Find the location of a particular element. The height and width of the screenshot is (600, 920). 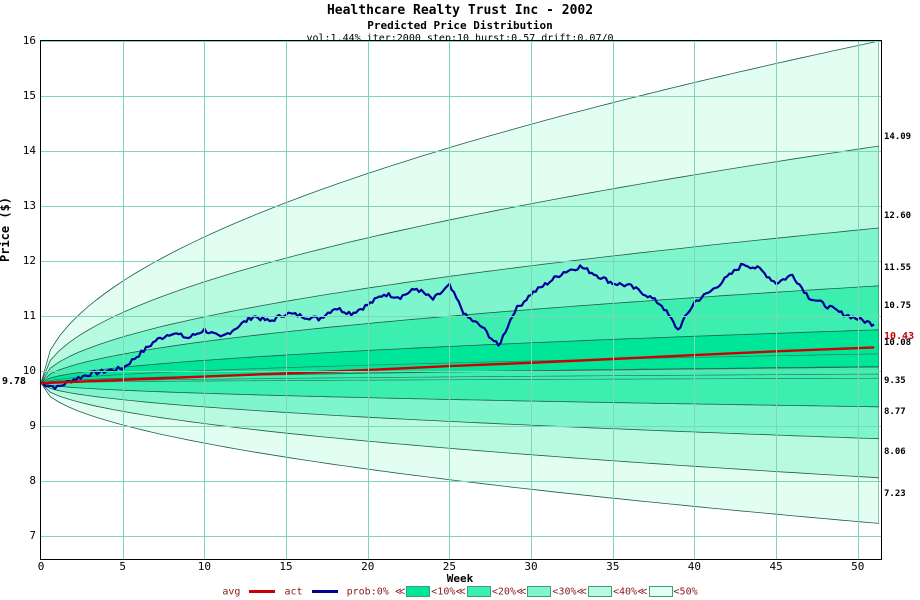

y-tick-label: 11 is located at coordinates (29, 316).